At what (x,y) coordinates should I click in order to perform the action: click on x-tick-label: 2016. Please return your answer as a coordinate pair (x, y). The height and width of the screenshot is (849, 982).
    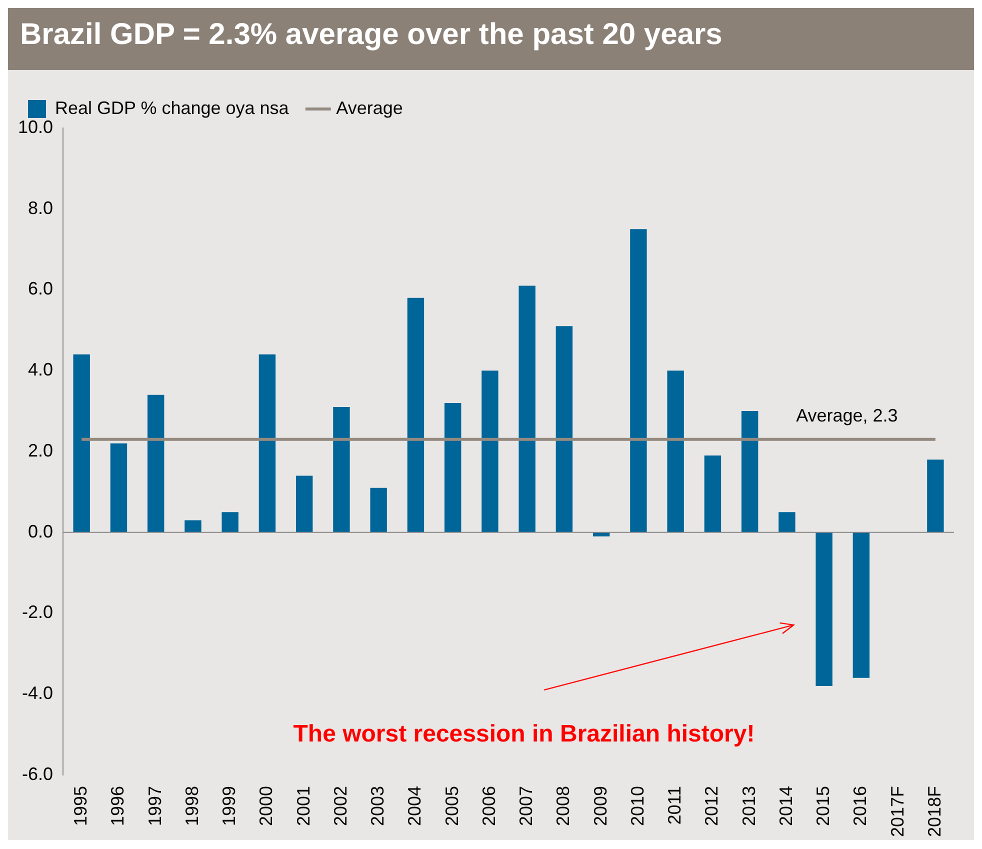
    Looking at the image, I should click on (860, 806).